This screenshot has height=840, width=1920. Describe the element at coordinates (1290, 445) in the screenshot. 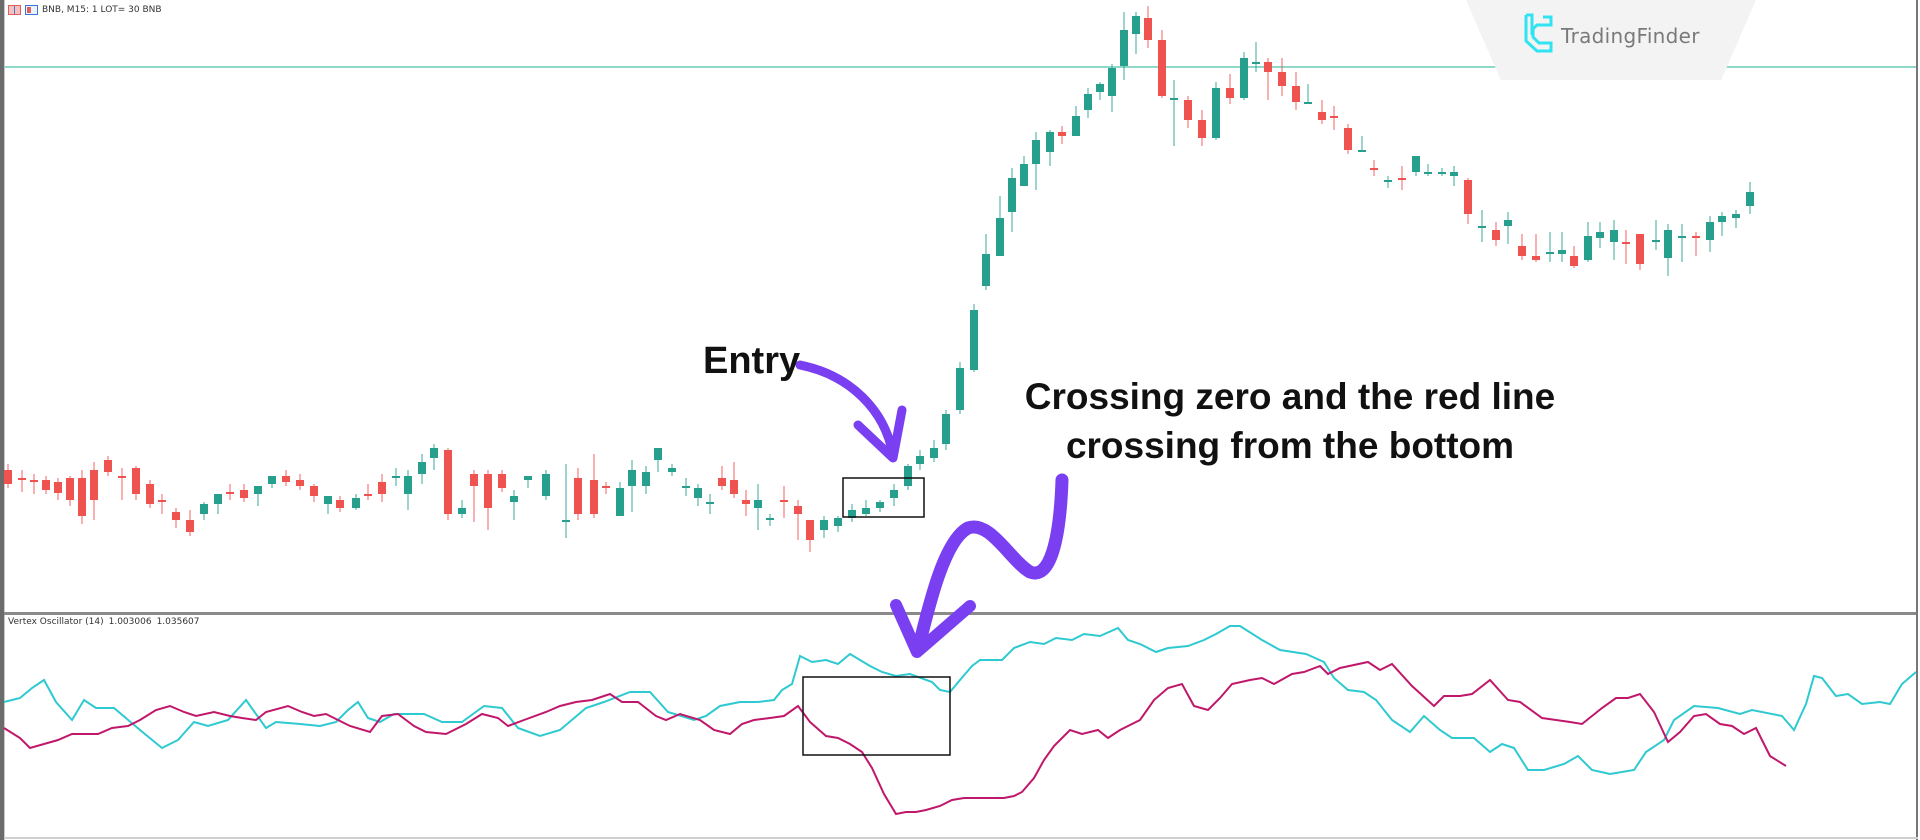

I see `crossing-line-2: crossing from the bottom` at that location.